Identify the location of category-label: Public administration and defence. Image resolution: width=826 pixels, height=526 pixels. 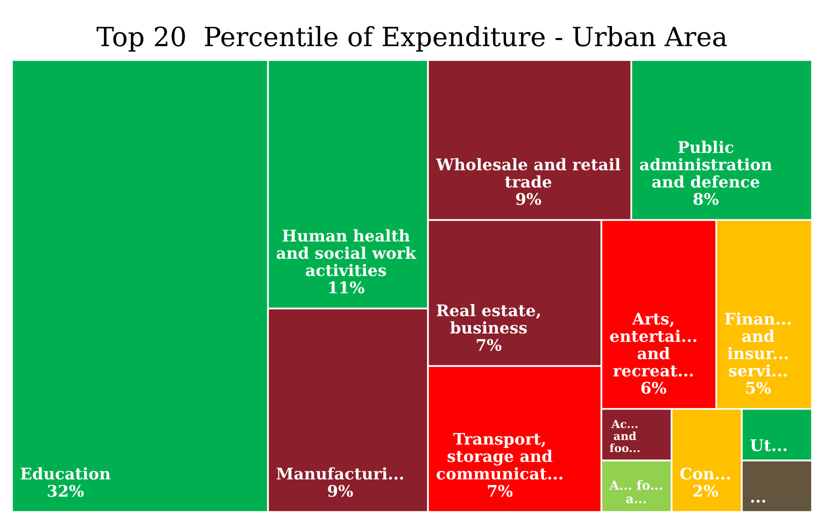
(706, 164).